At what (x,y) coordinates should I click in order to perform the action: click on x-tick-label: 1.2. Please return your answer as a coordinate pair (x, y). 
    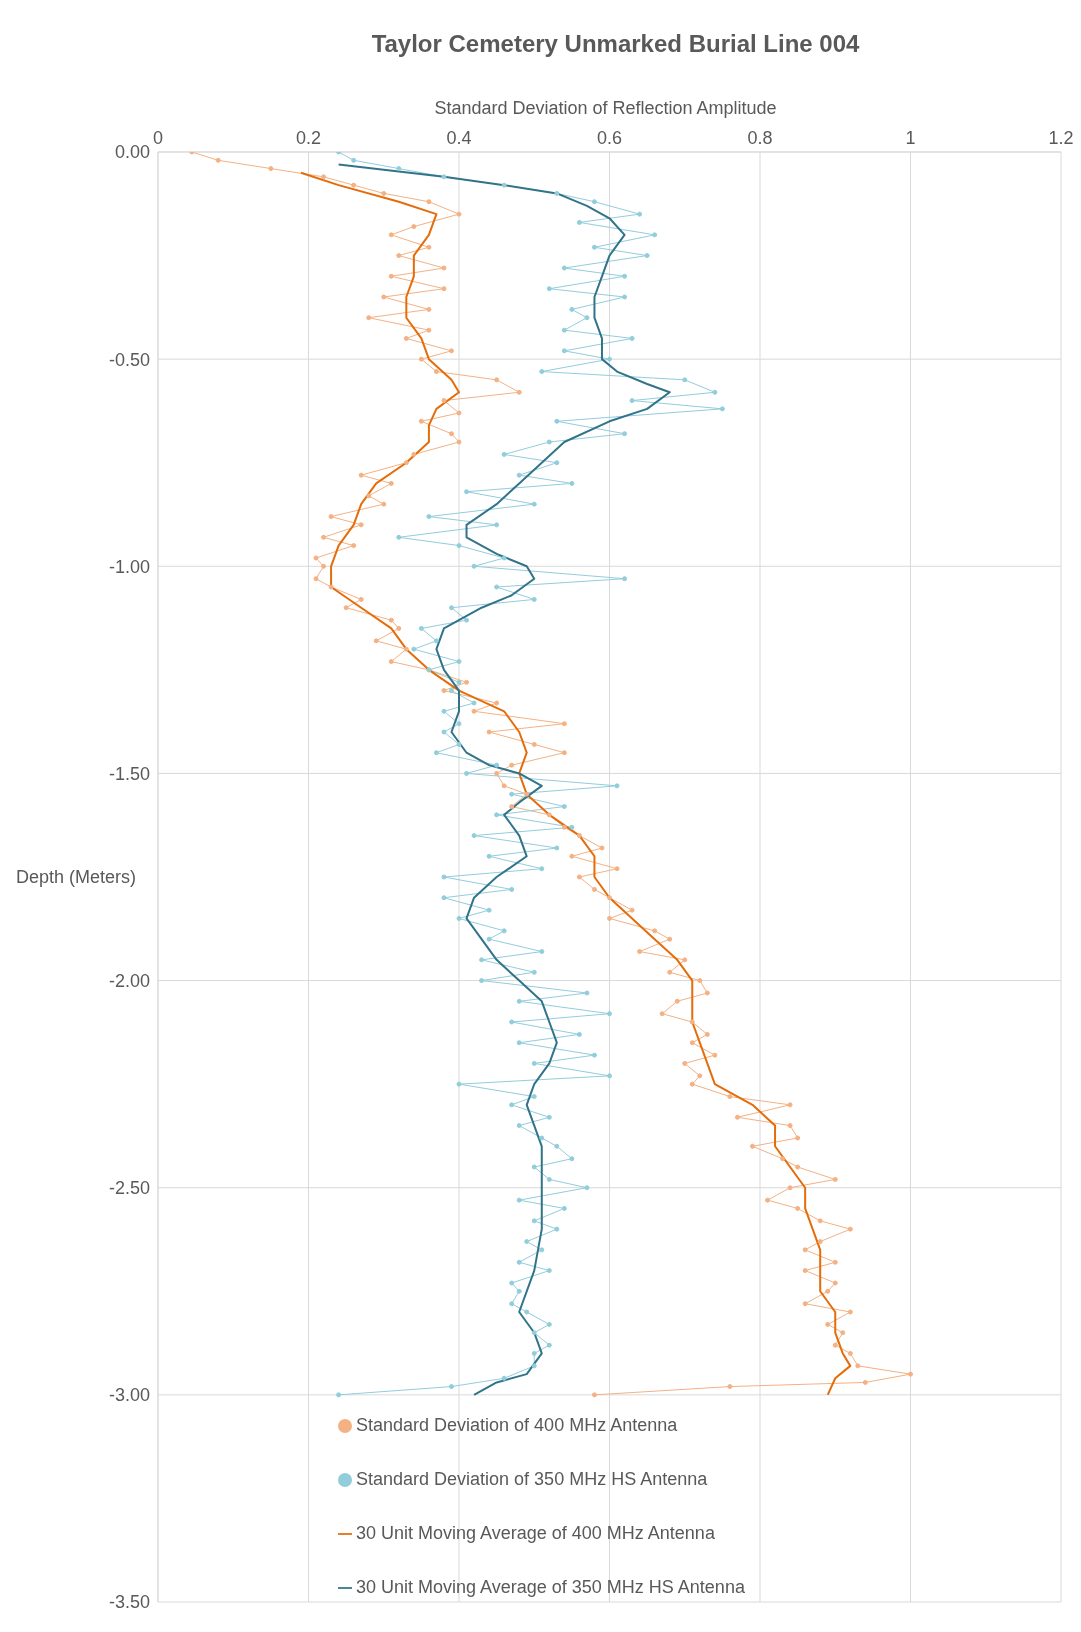
    Looking at the image, I should click on (1061, 138).